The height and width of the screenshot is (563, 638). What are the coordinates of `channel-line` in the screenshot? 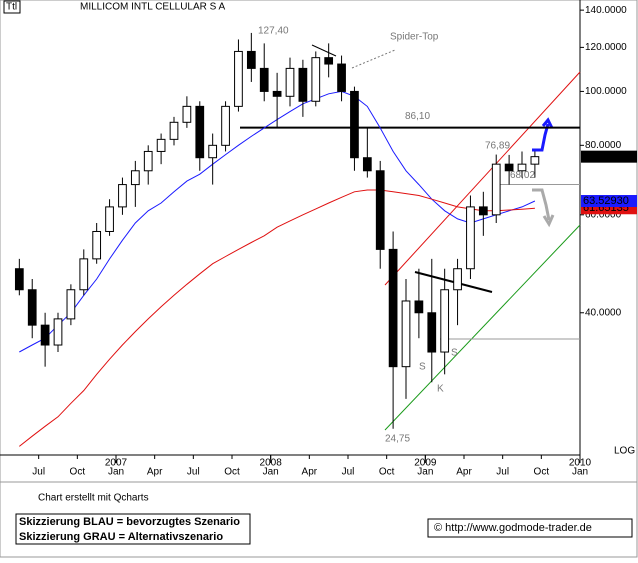 It's located at (482, 178).